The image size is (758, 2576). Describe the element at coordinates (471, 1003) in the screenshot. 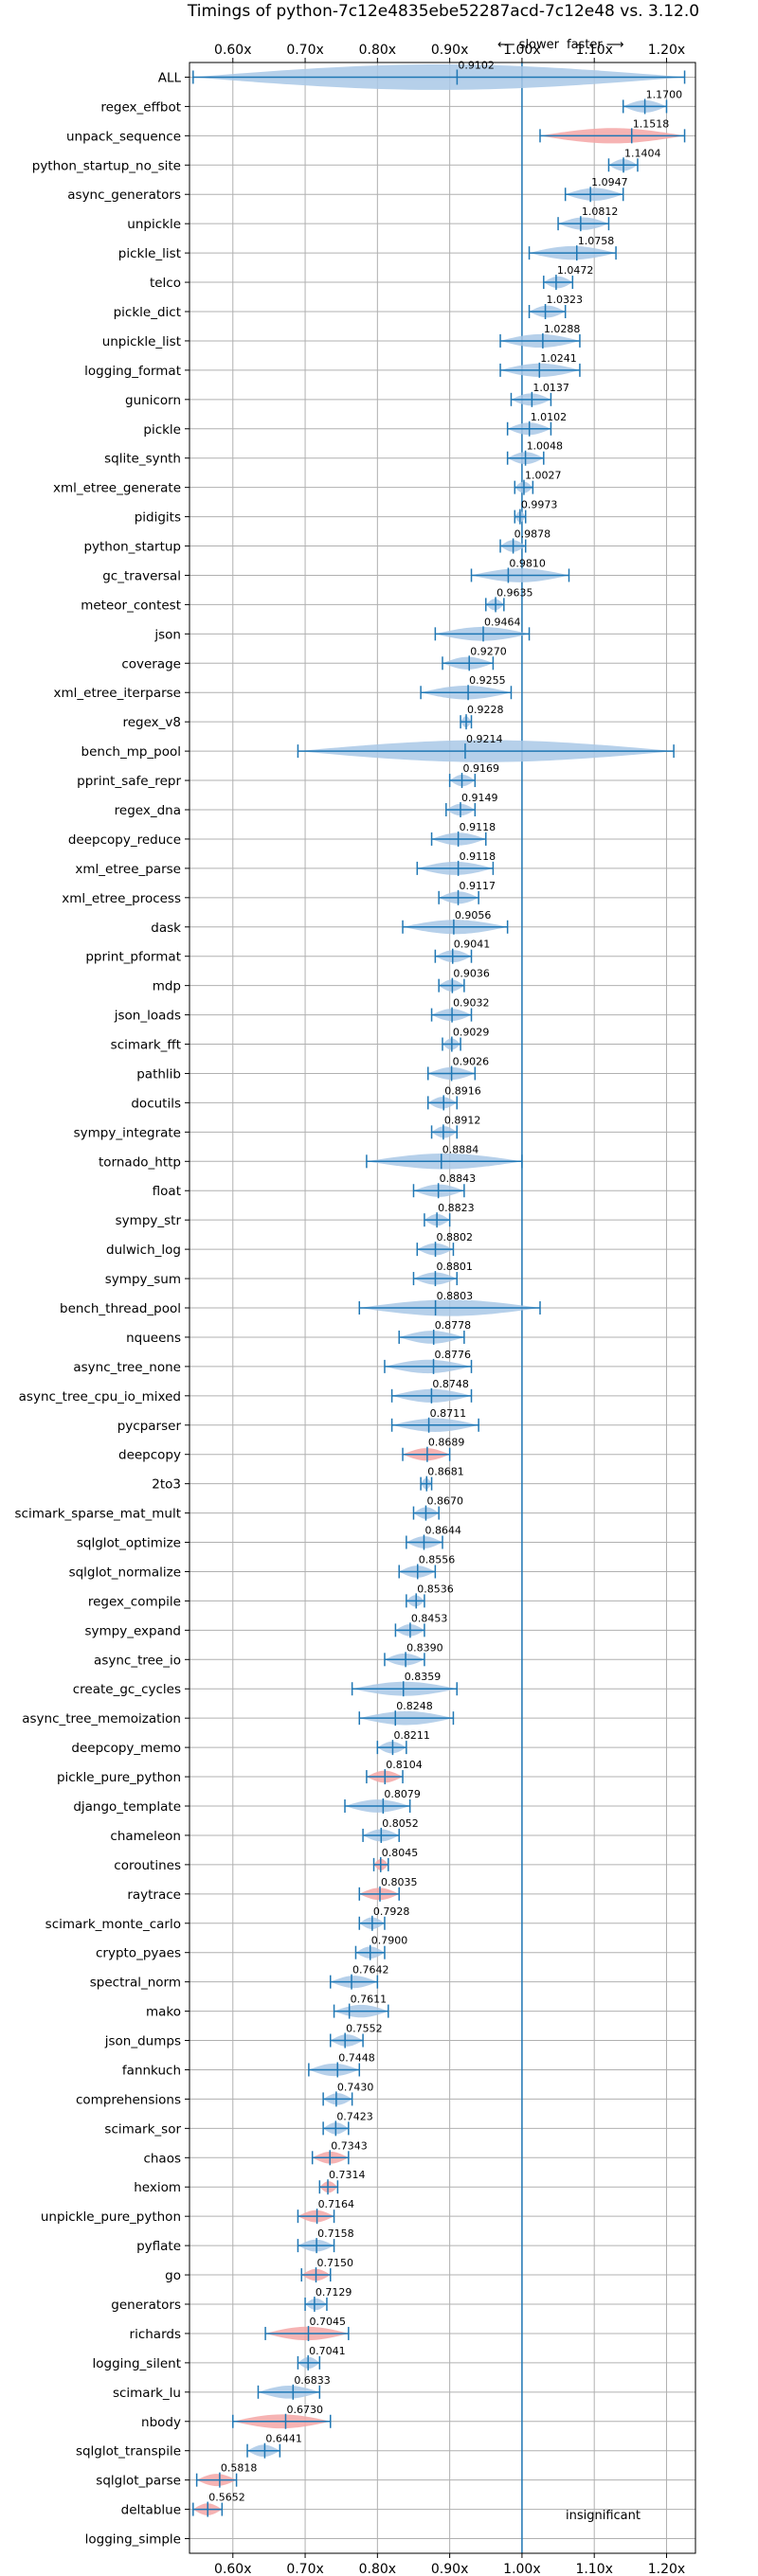

I see `value-label: 0.9032` at that location.